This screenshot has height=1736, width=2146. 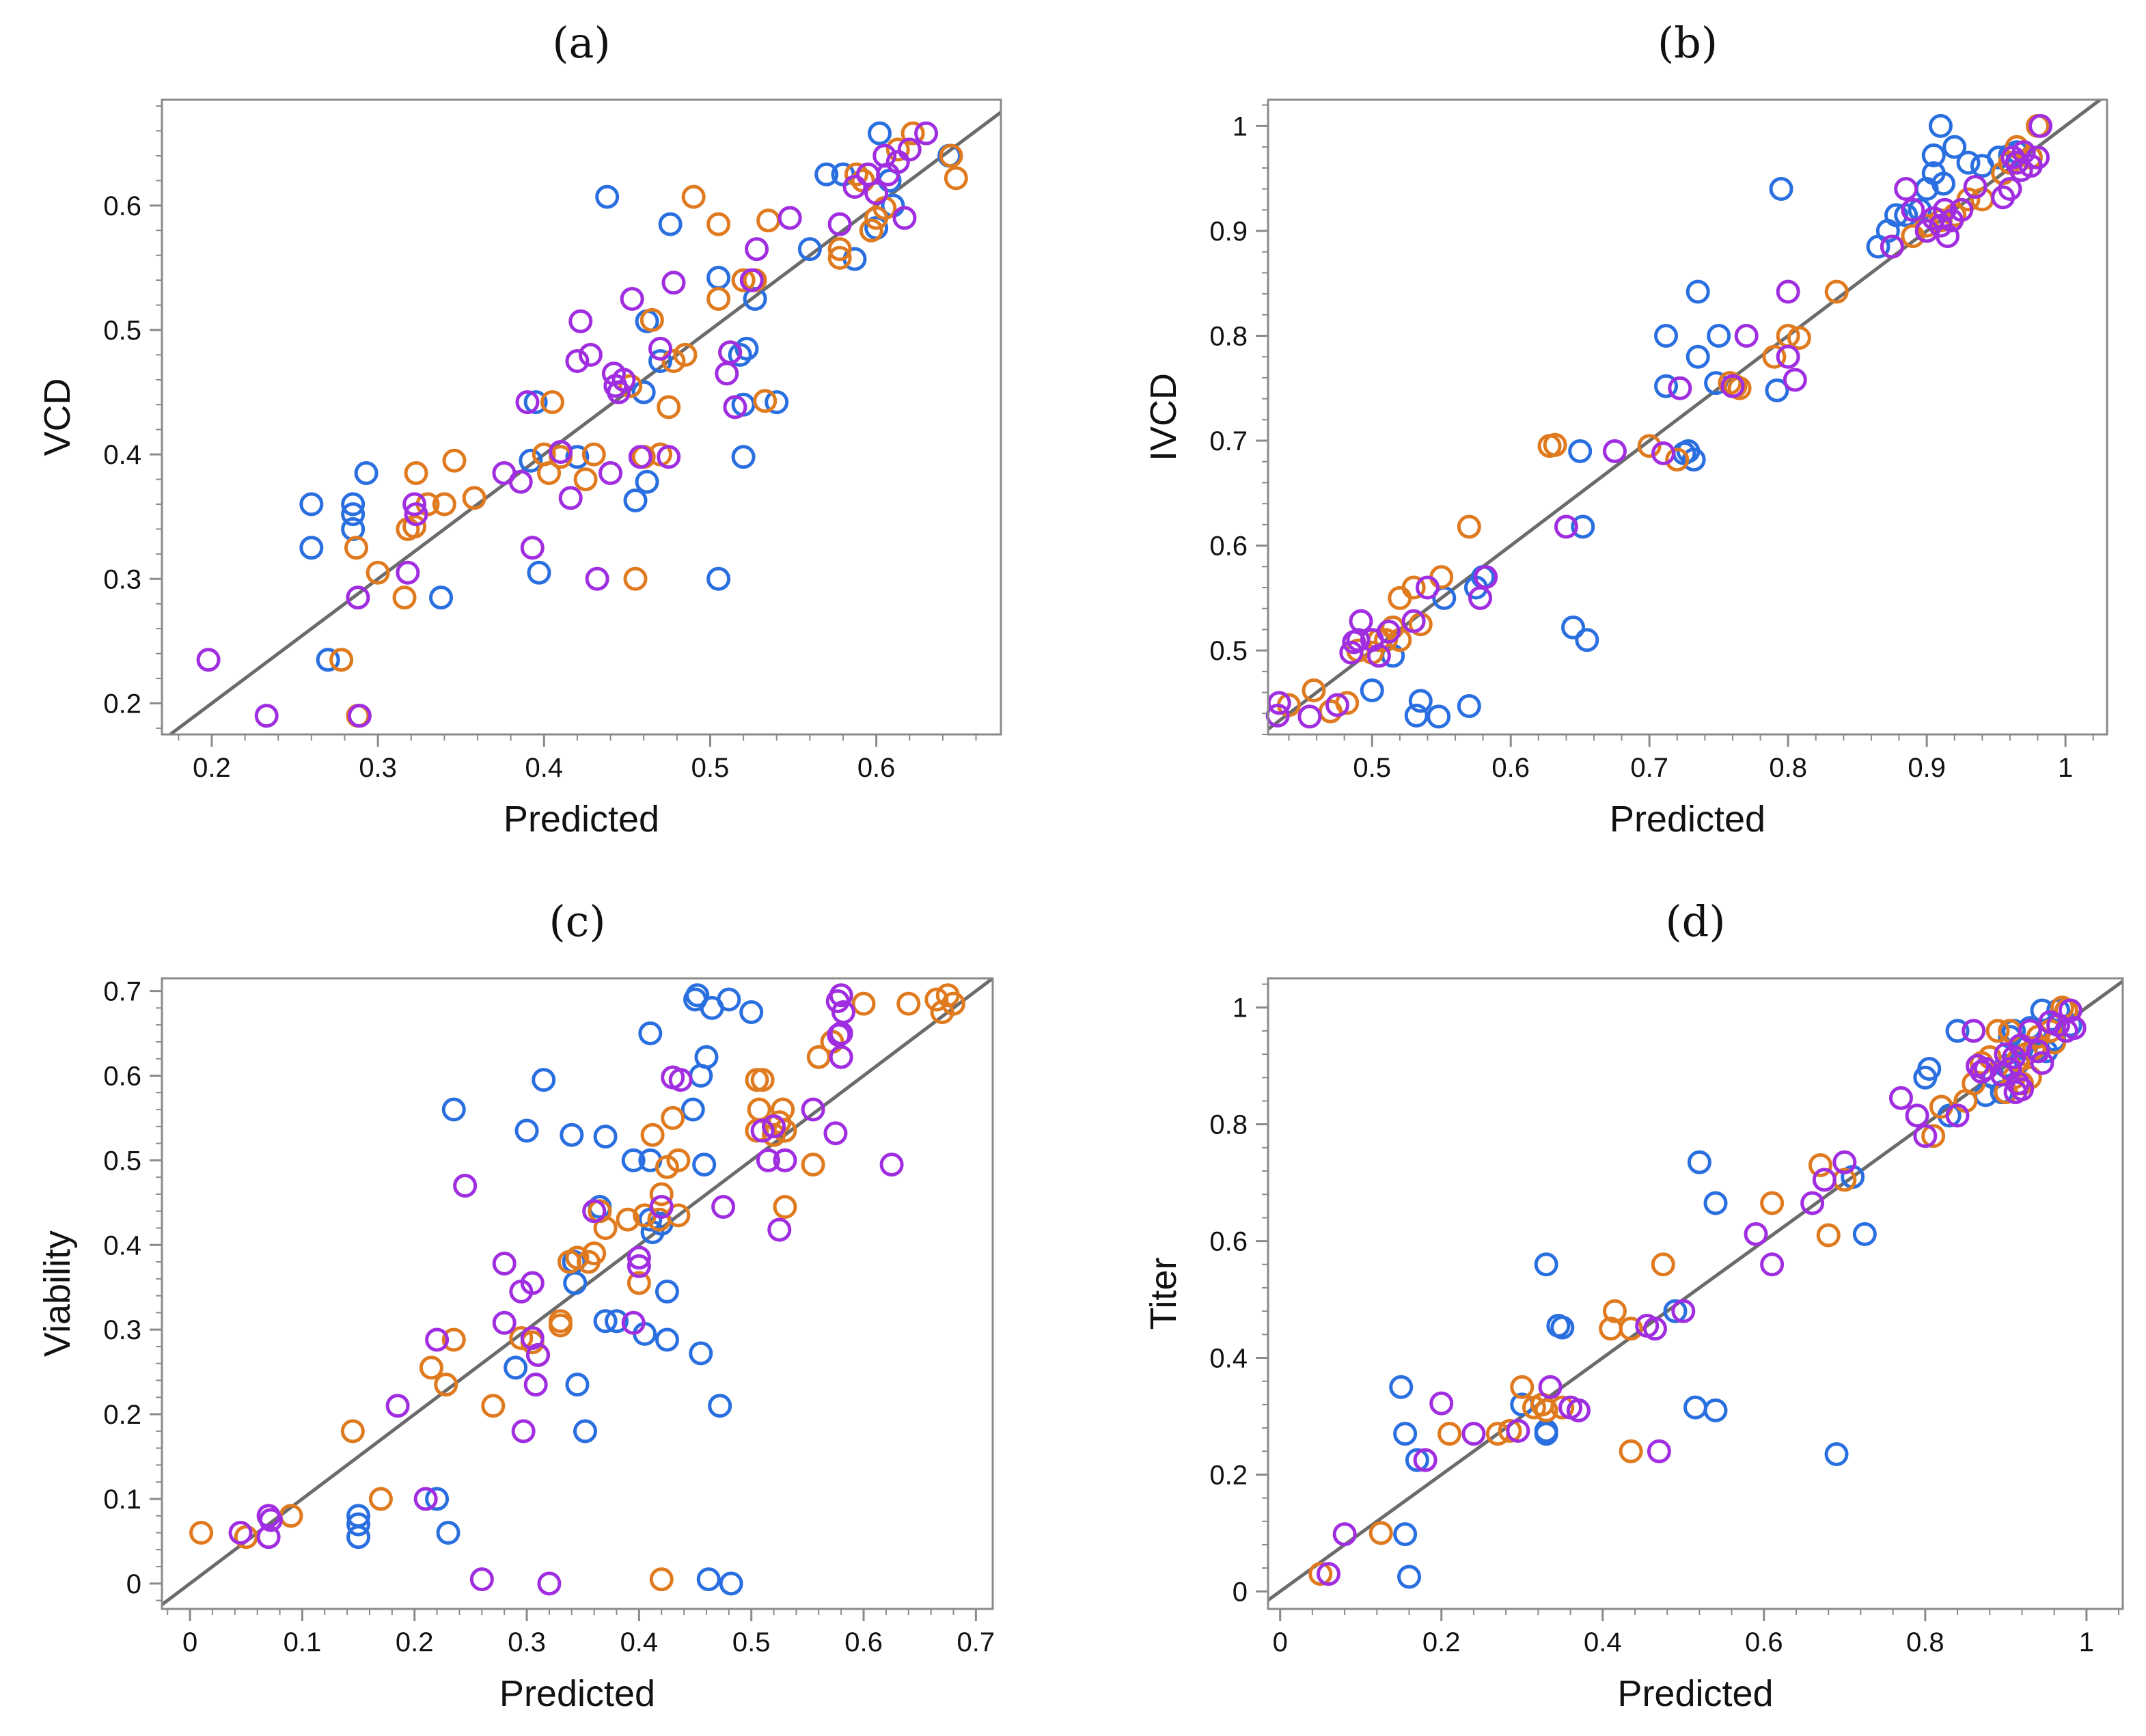 I want to click on series-blue, so click(x=1735, y=1293).